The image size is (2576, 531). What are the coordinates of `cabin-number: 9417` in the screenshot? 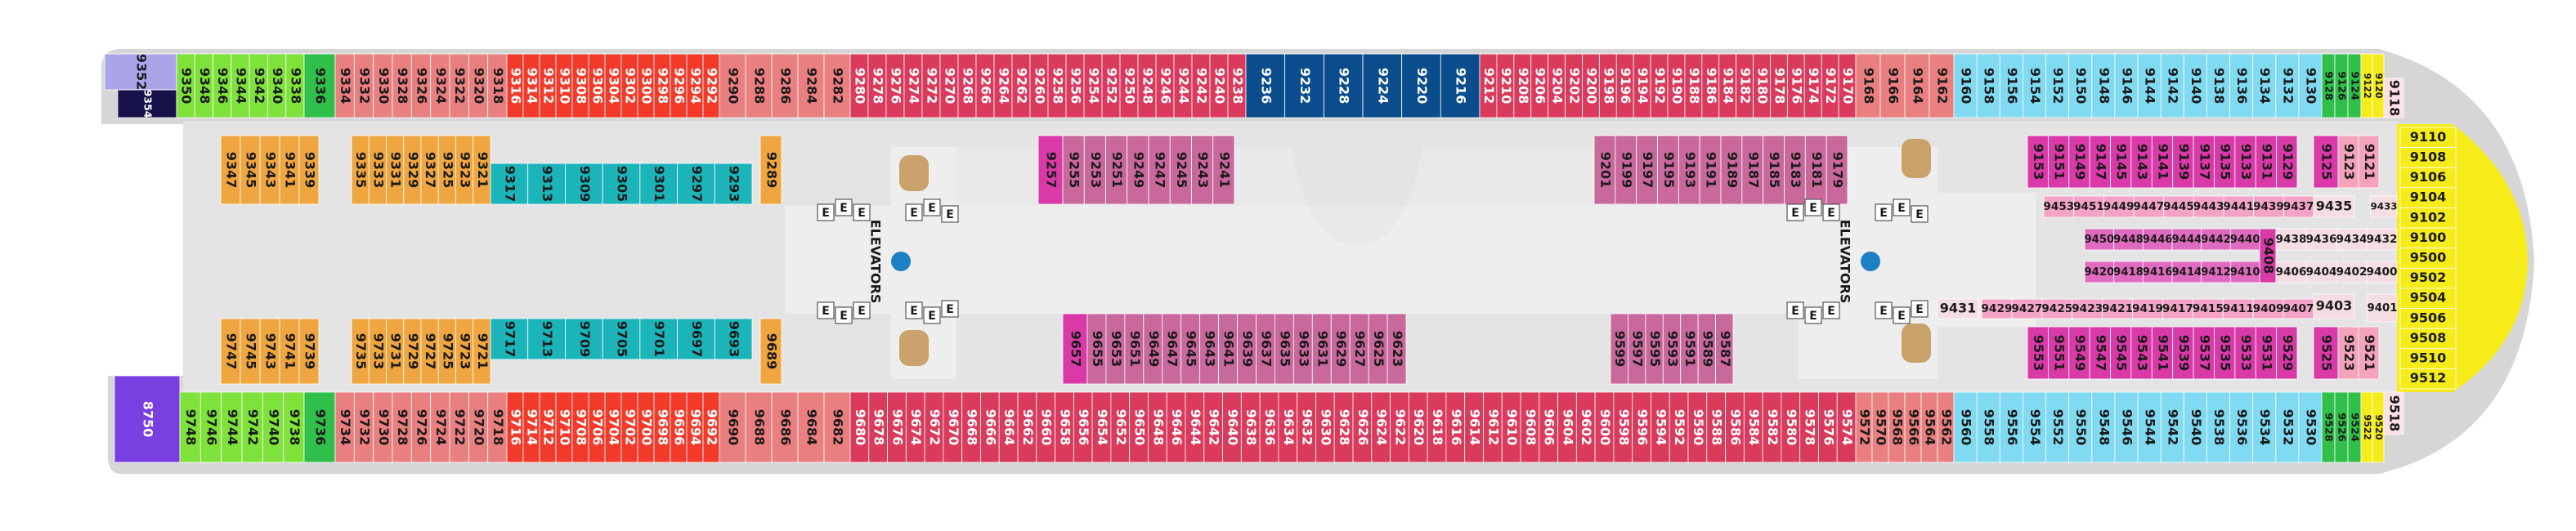 It's located at (2177, 308).